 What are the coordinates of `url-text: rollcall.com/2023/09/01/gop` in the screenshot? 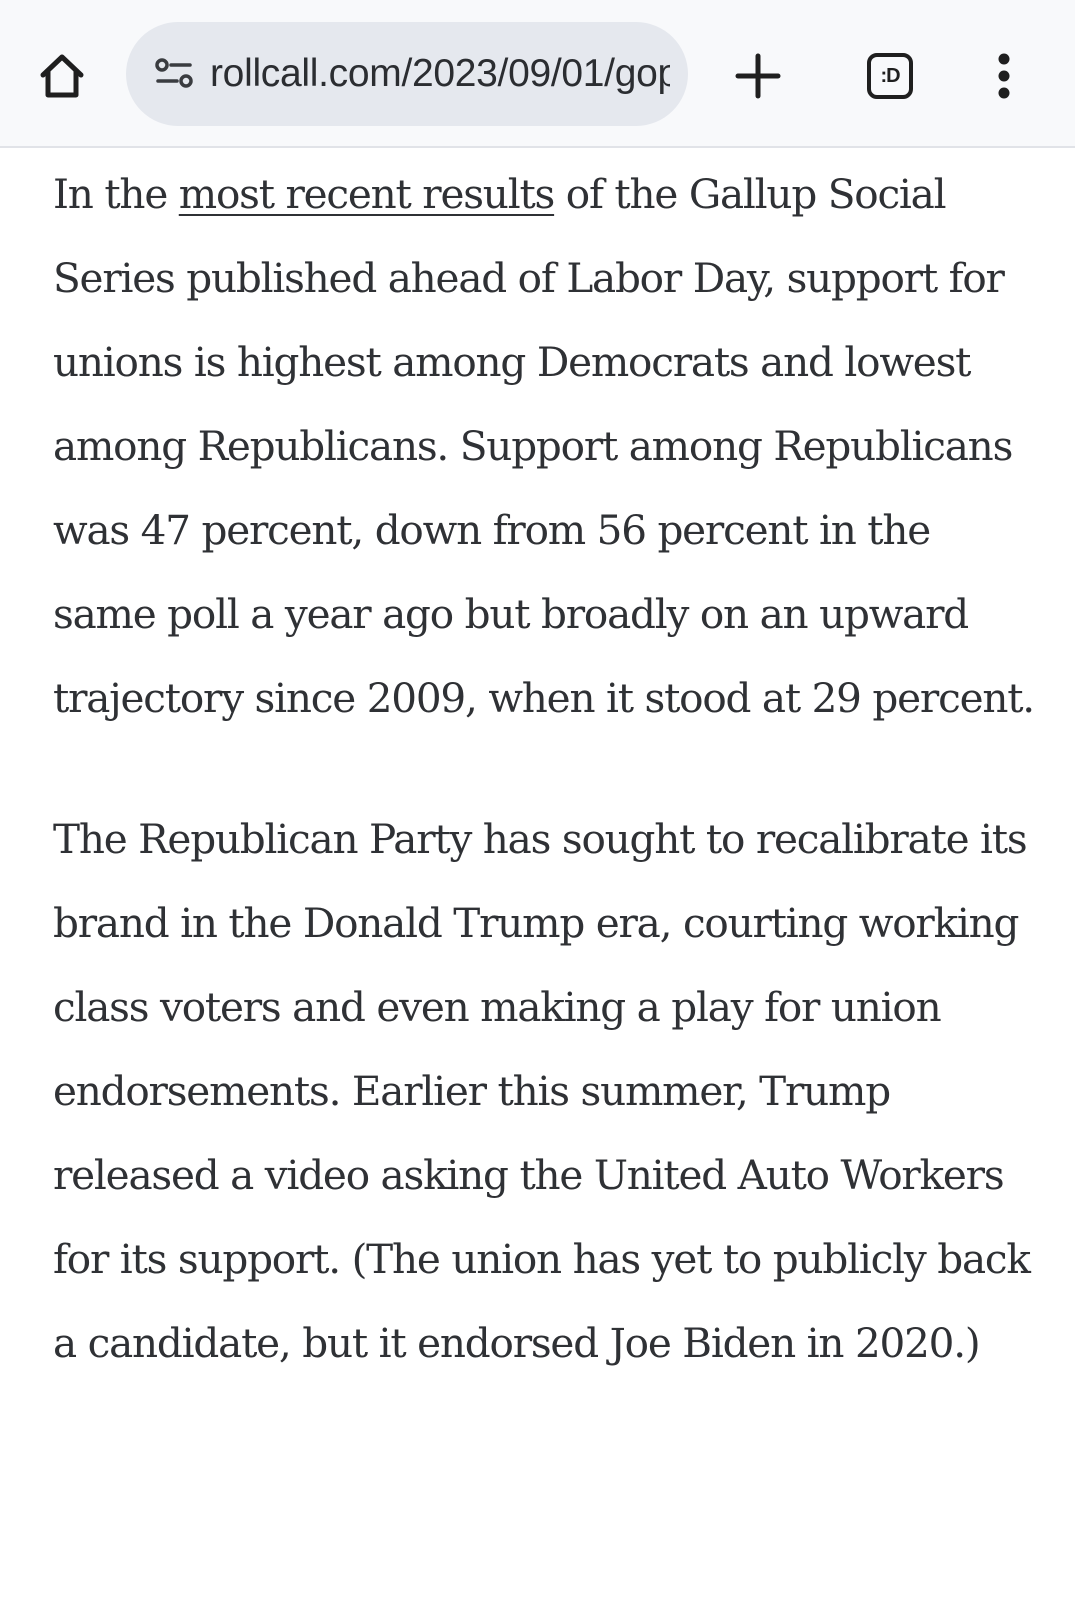 It's located at (440, 73).